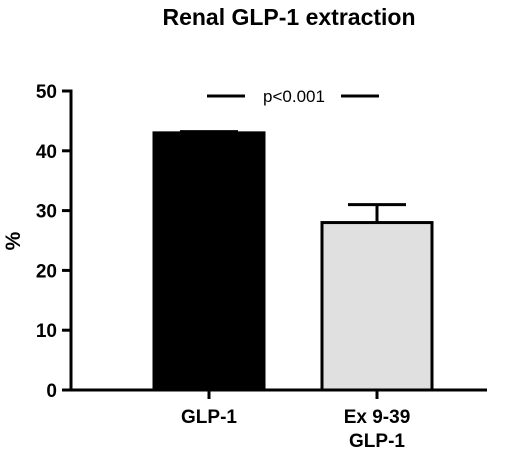 The image size is (520, 460). What do you see at coordinates (46, 331) in the screenshot?
I see `y-tick-label: 10` at bounding box center [46, 331].